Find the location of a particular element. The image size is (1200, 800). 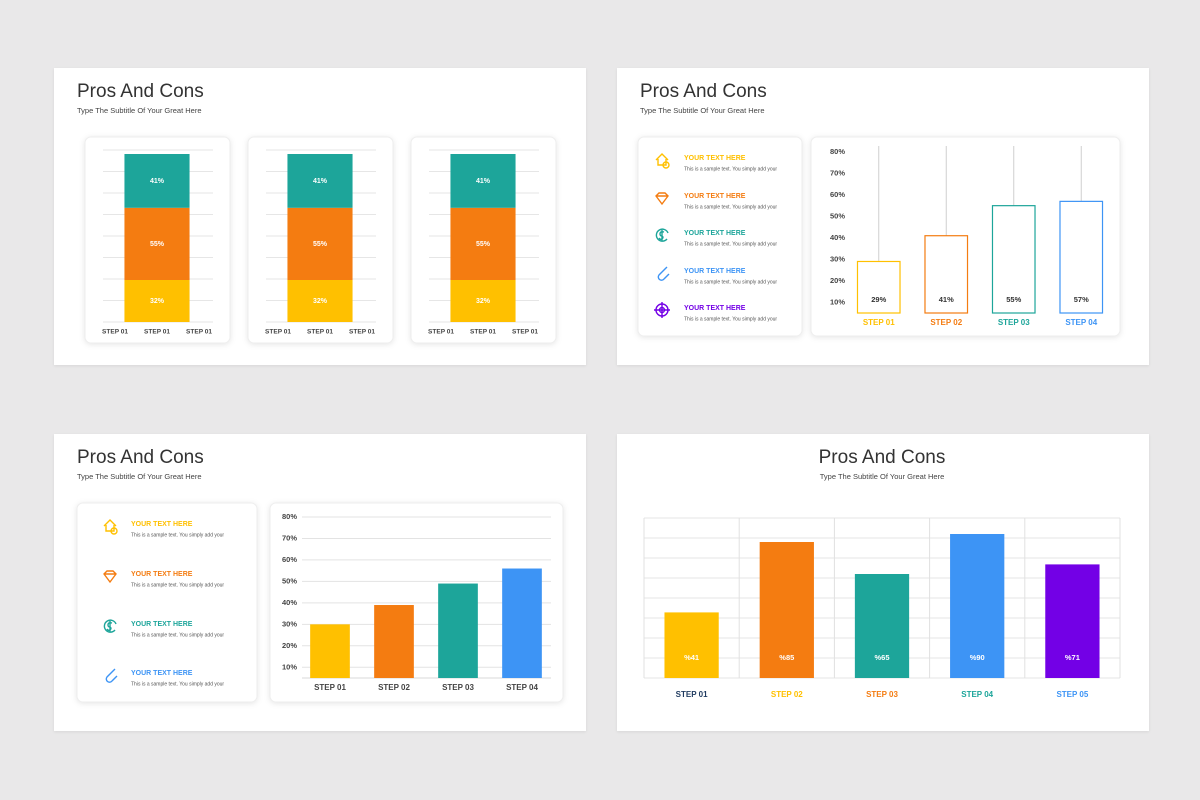

value-label: 29% is located at coordinates (878, 299).